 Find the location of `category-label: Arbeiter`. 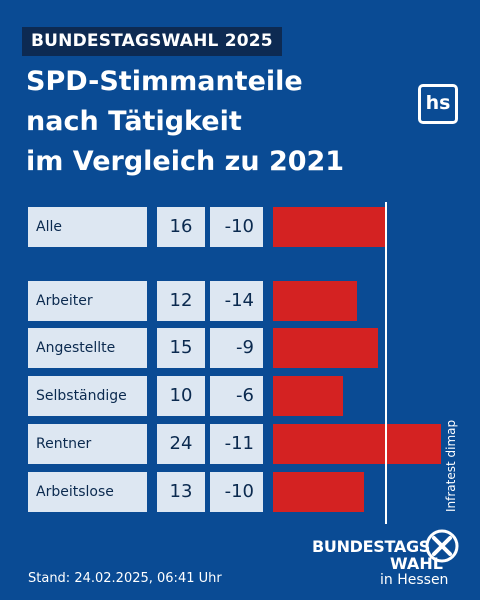

category-label: Arbeiter is located at coordinates (87, 301).